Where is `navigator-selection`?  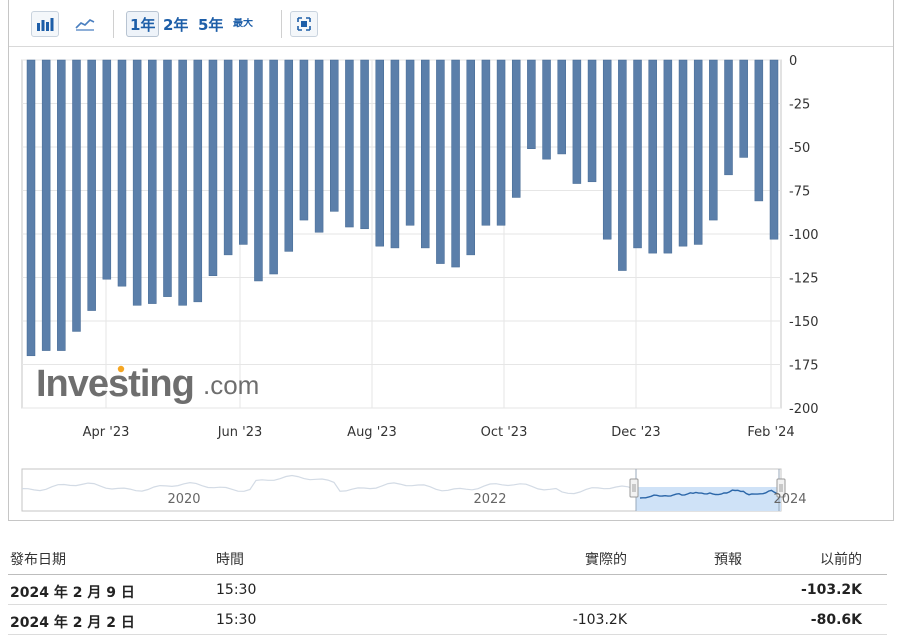 navigator-selection is located at coordinates (708, 499).